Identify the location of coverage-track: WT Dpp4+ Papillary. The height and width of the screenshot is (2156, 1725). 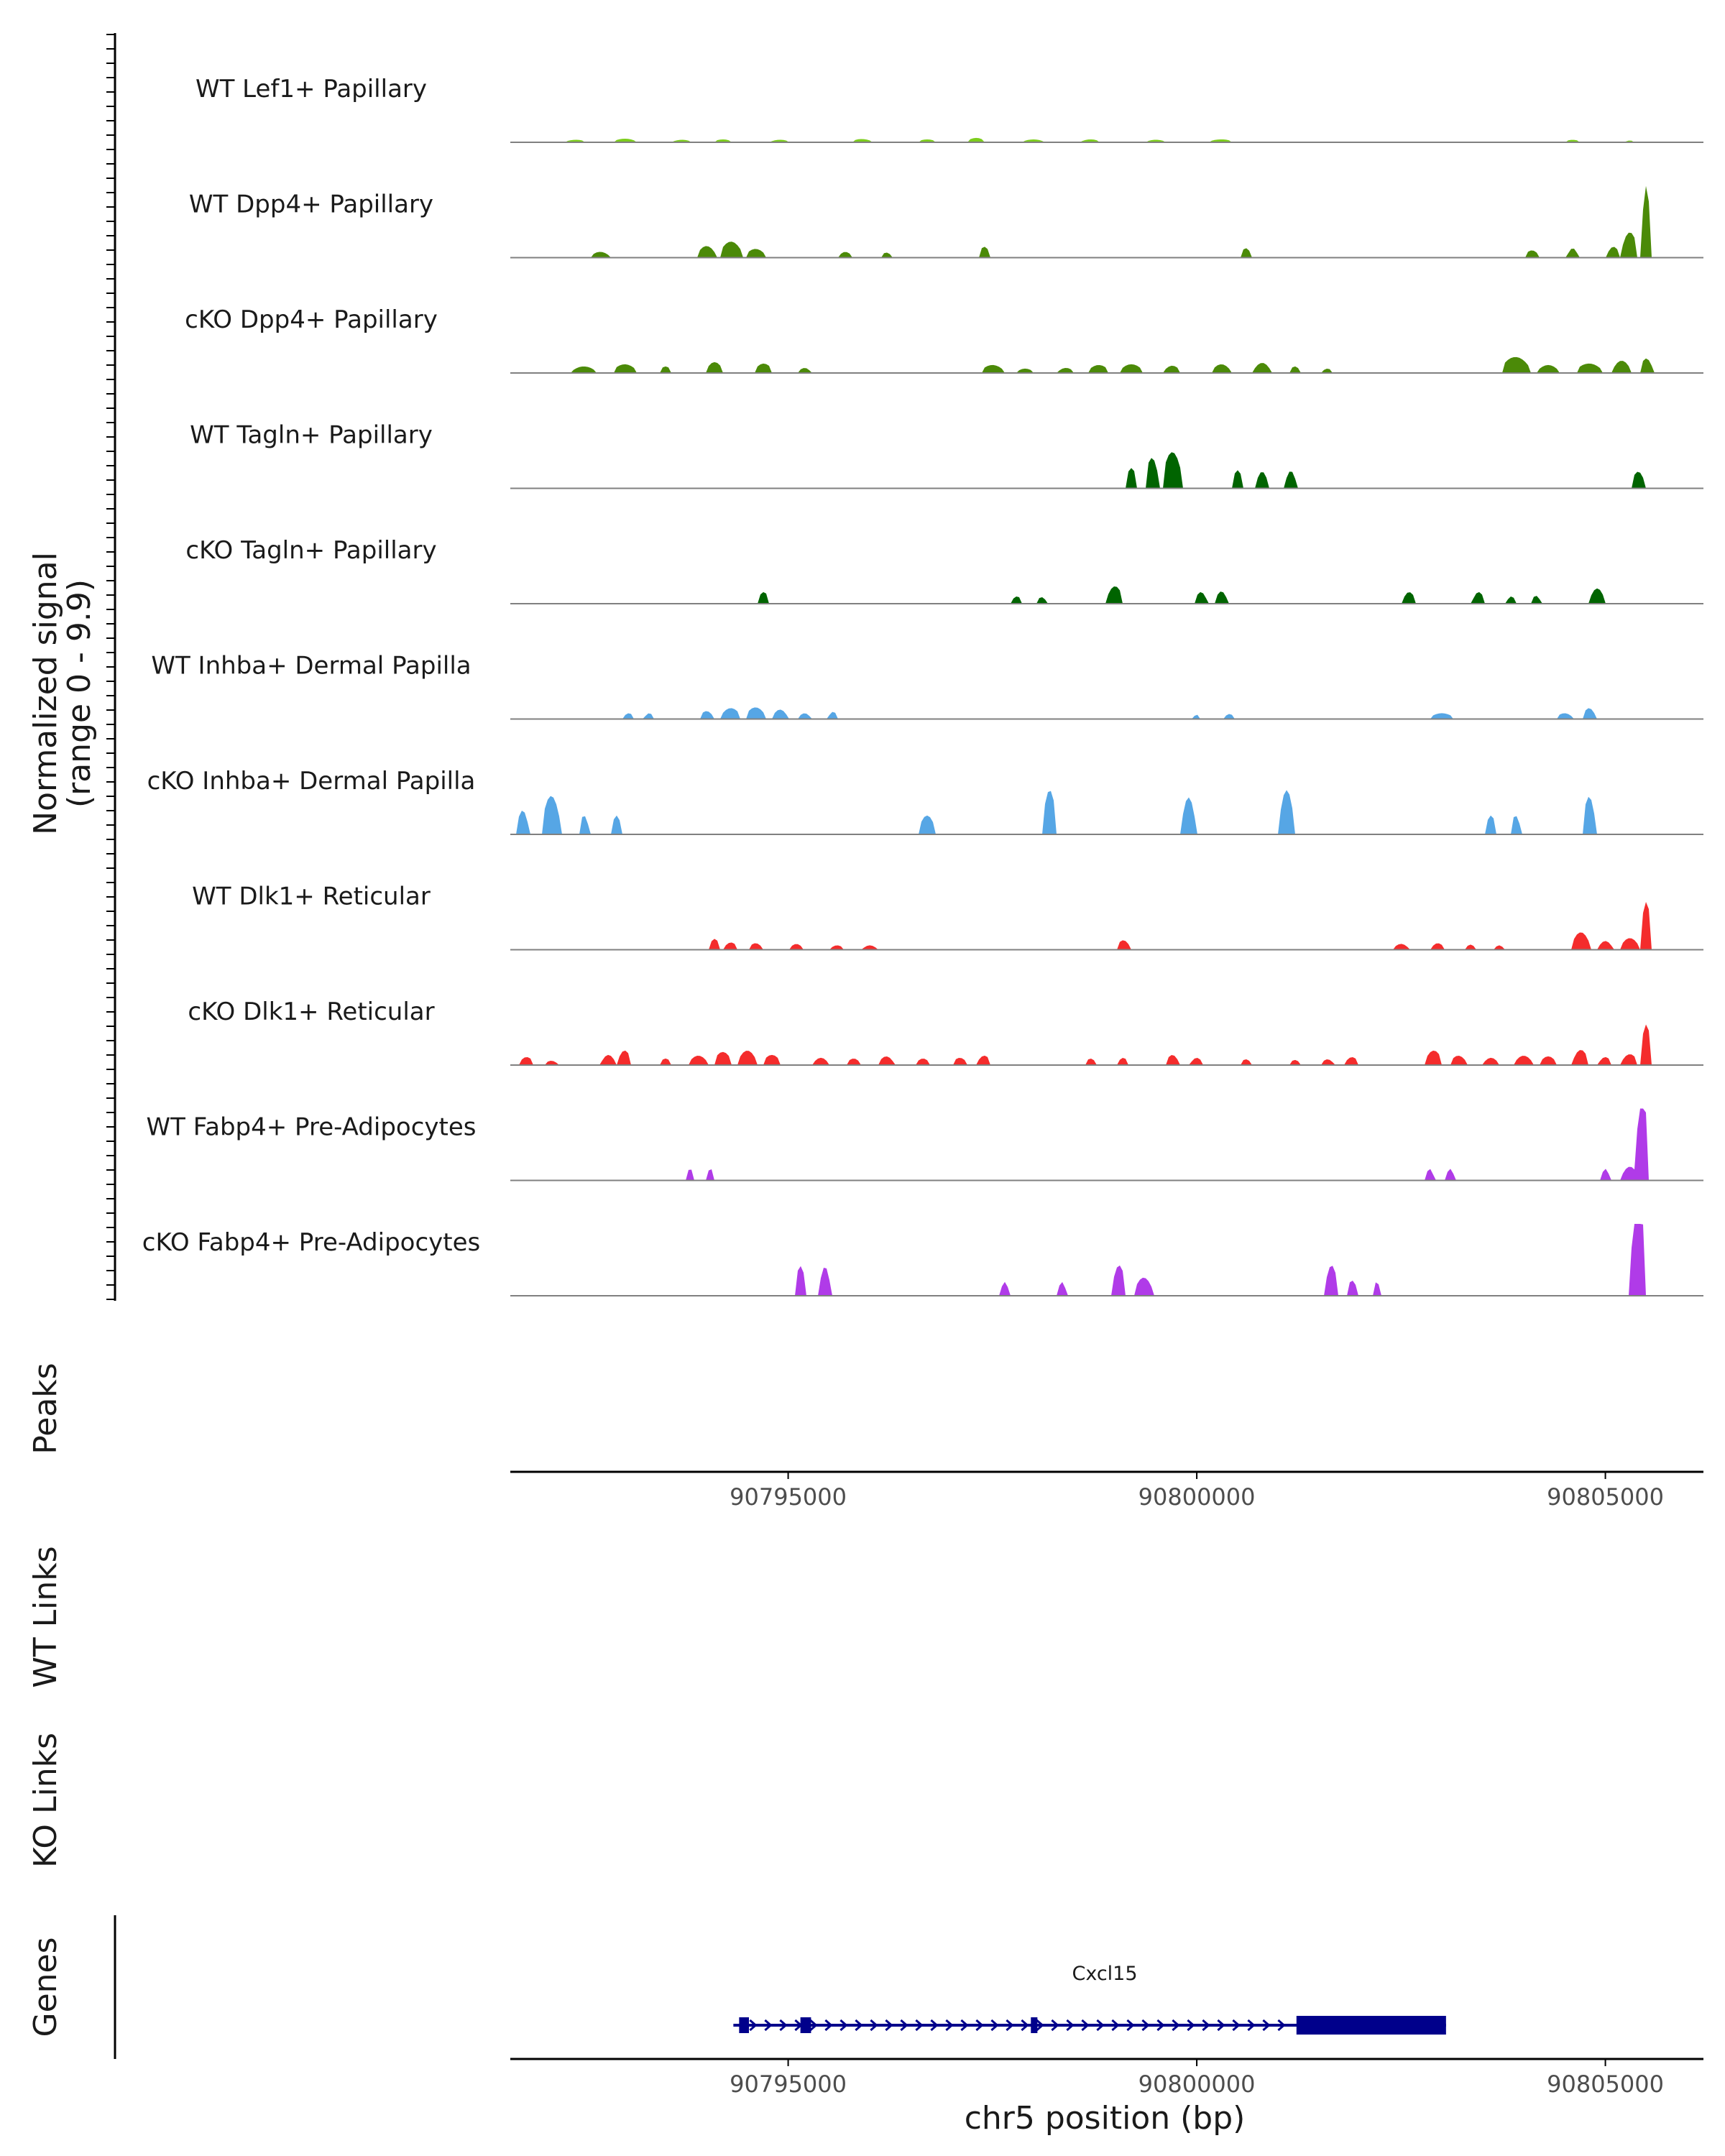
(946, 222).